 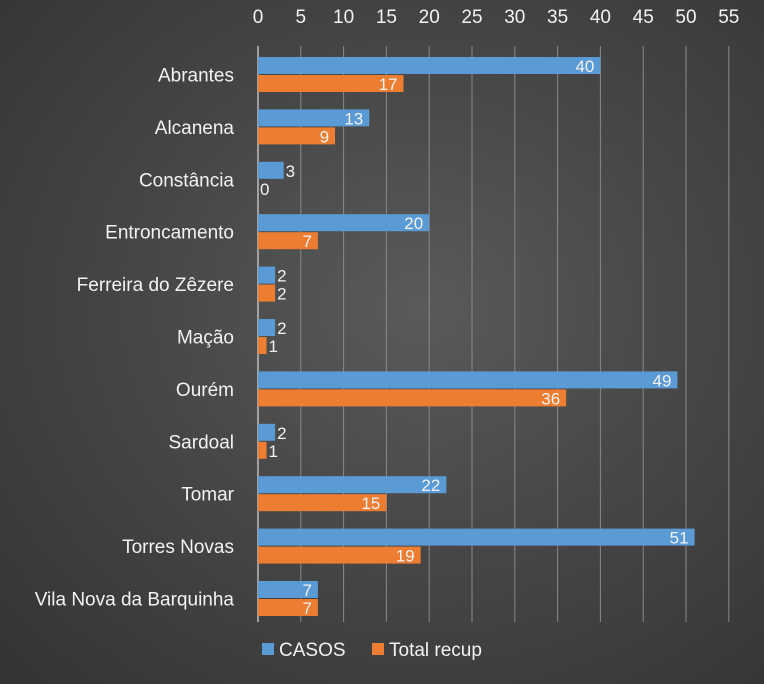 I want to click on data-label: 51, so click(x=679, y=538).